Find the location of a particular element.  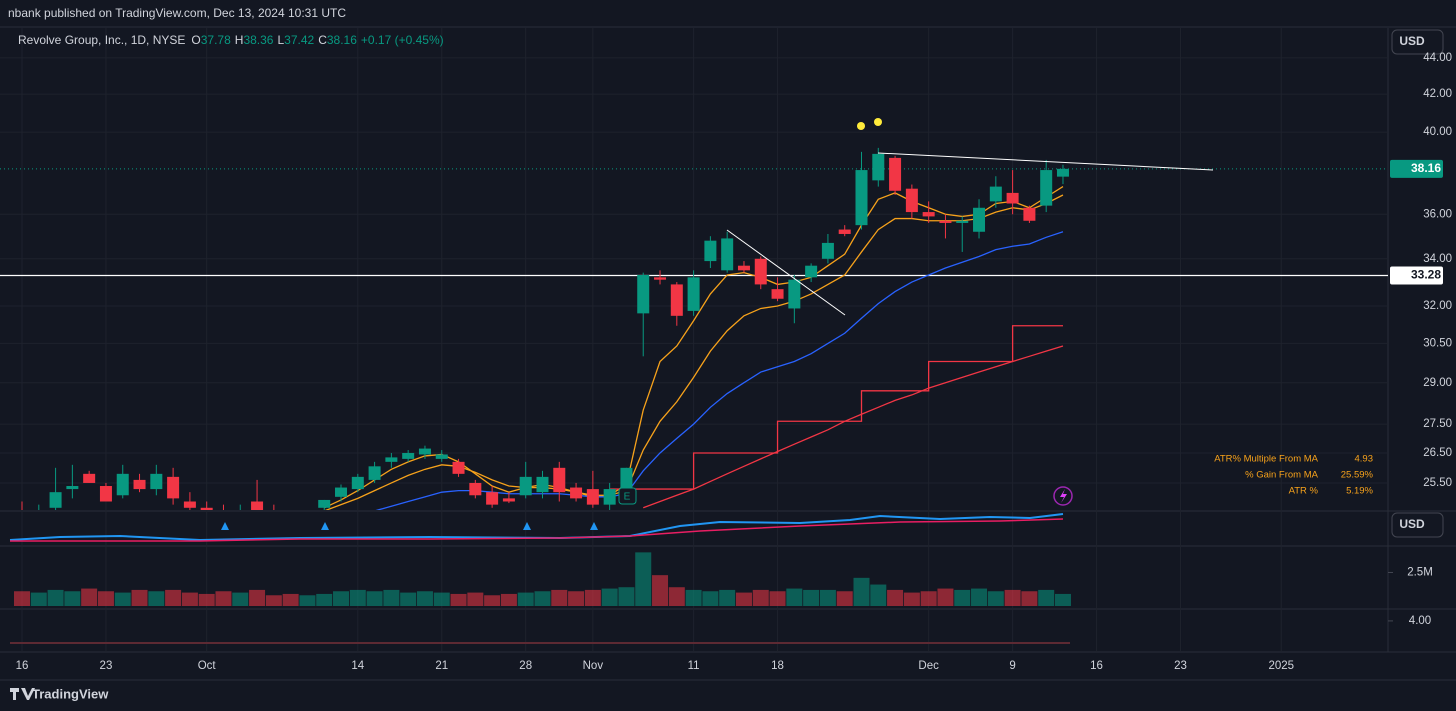

high-value: 38.36 is located at coordinates (258, 40).